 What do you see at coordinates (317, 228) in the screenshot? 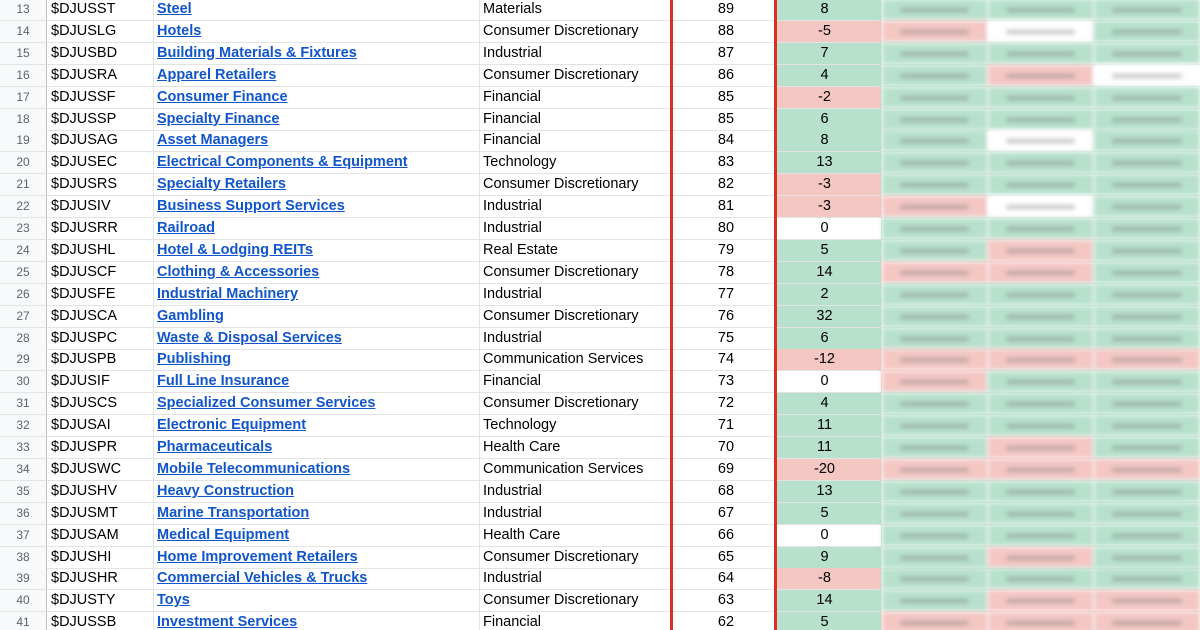
I see `industry-name-cell: Railroad` at bounding box center [317, 228].